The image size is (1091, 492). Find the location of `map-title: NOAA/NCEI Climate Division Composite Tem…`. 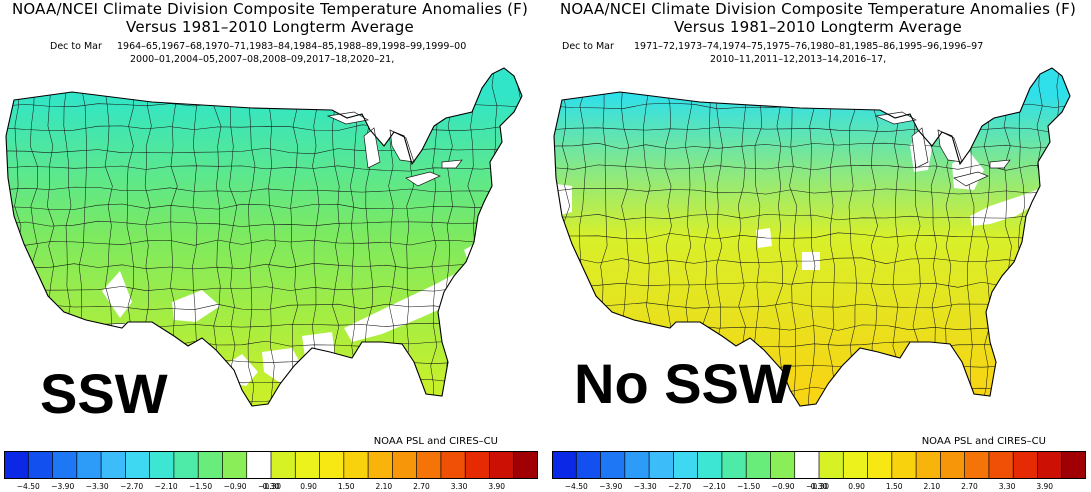

map-title: NOAA/NCEI Climate Division Composite Tem… is located at coordinates (818, 9).